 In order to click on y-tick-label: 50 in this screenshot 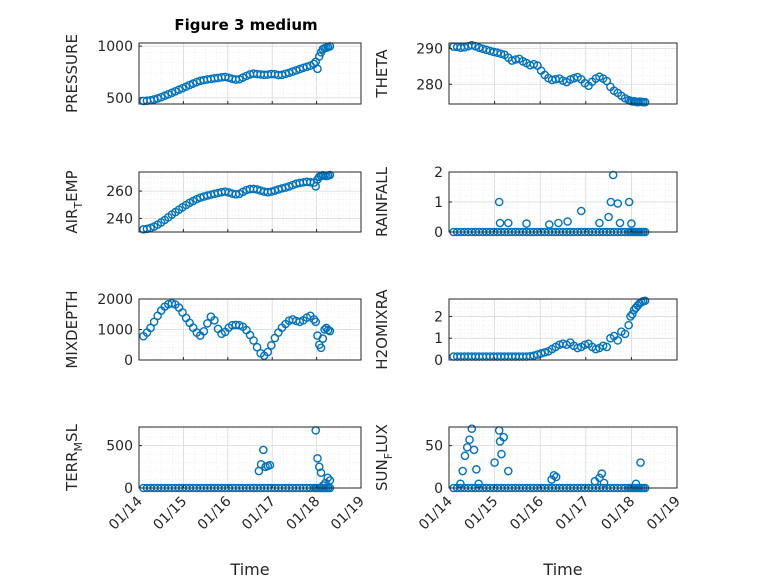, I will do `click(434, 447)`.